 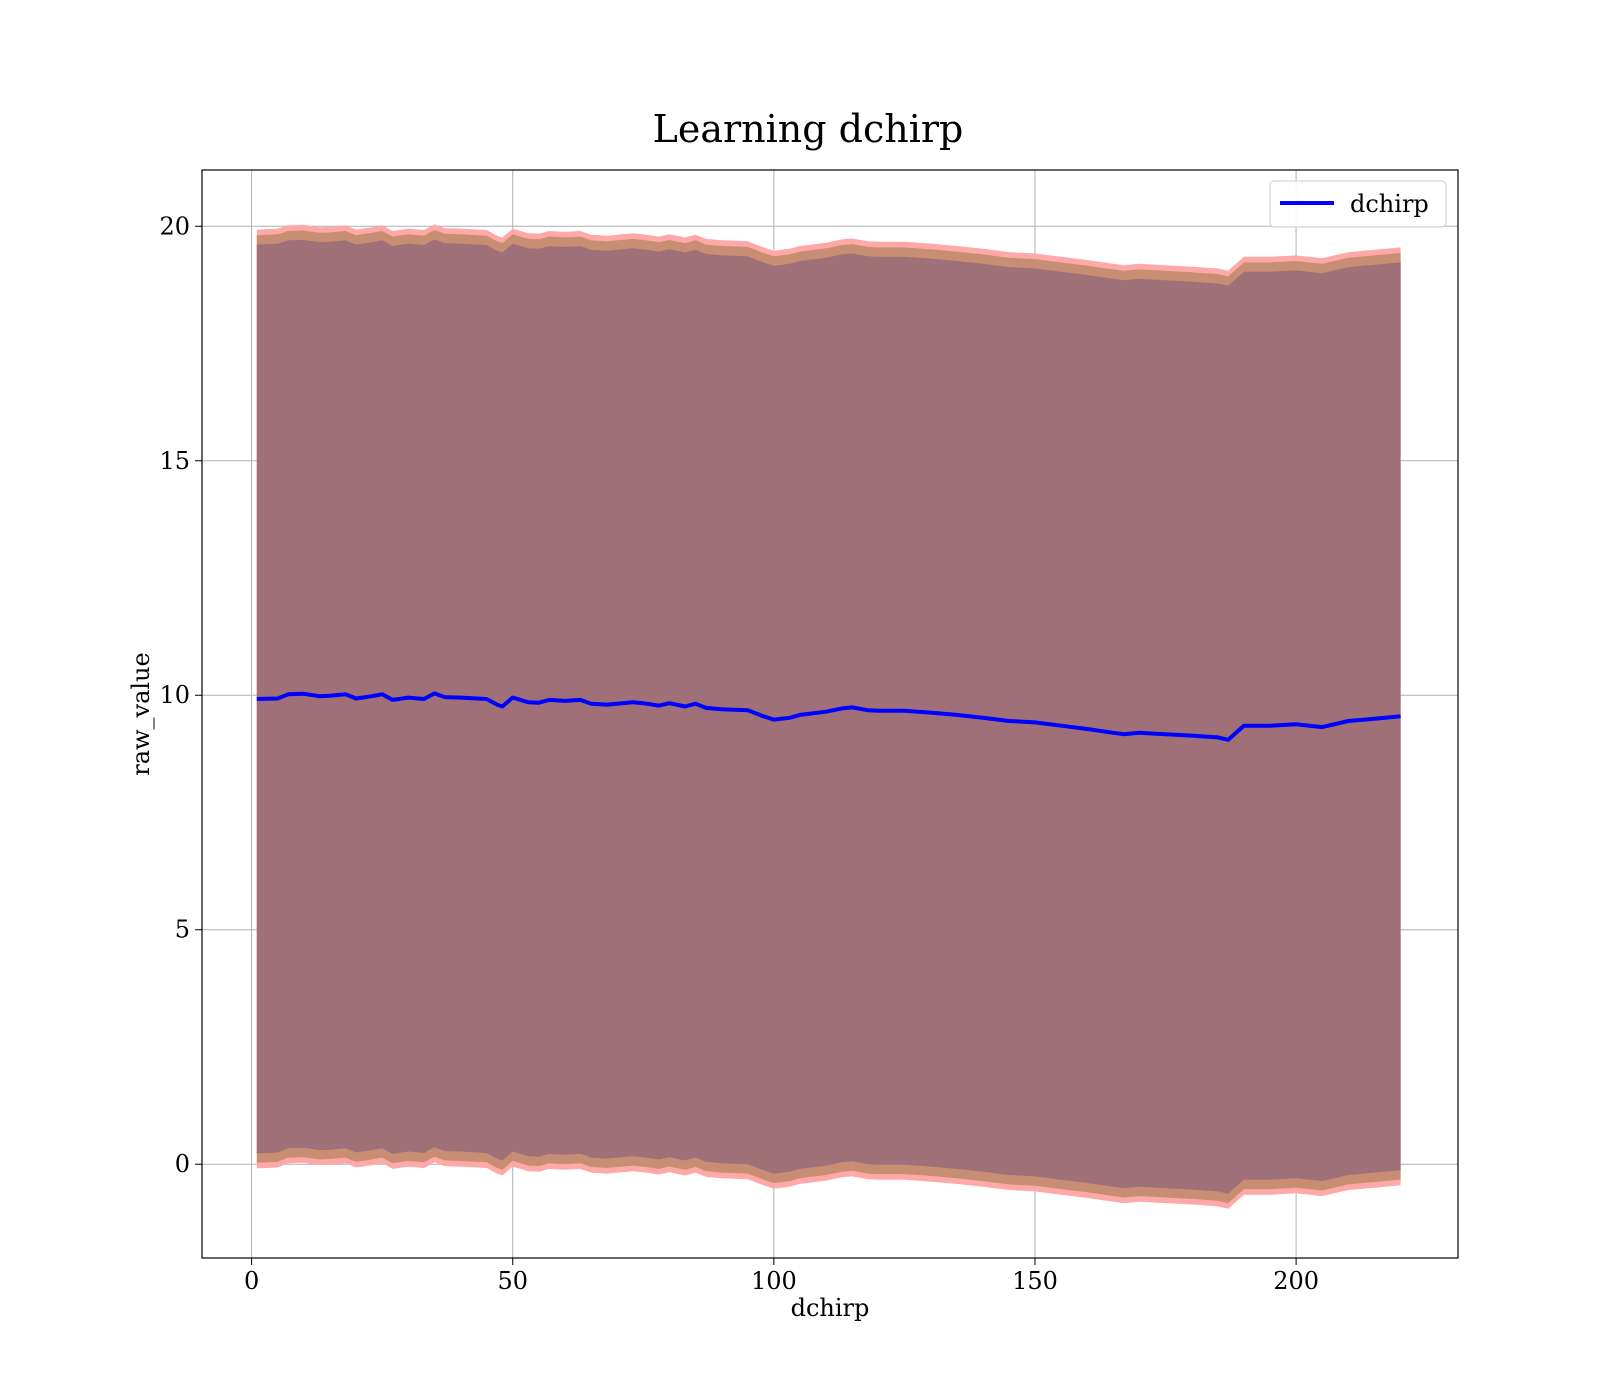 I want to click on x-tick-label: 150, so click(x=1035, y=1281).